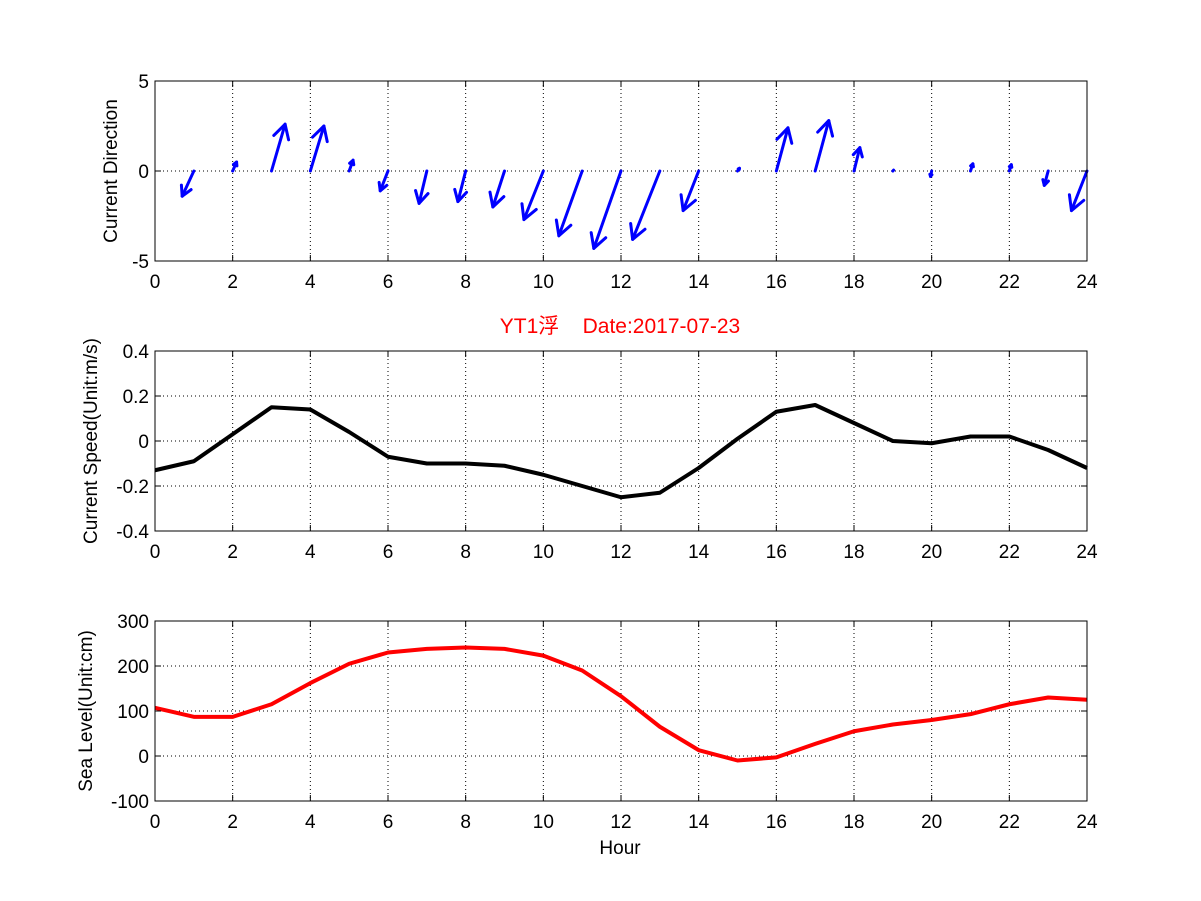  What do you see at coordinates (620, 326) in the screenshot?
I see `figure-title: YT1浮 Date:2017-07-23` at bounding box center [620, 326].